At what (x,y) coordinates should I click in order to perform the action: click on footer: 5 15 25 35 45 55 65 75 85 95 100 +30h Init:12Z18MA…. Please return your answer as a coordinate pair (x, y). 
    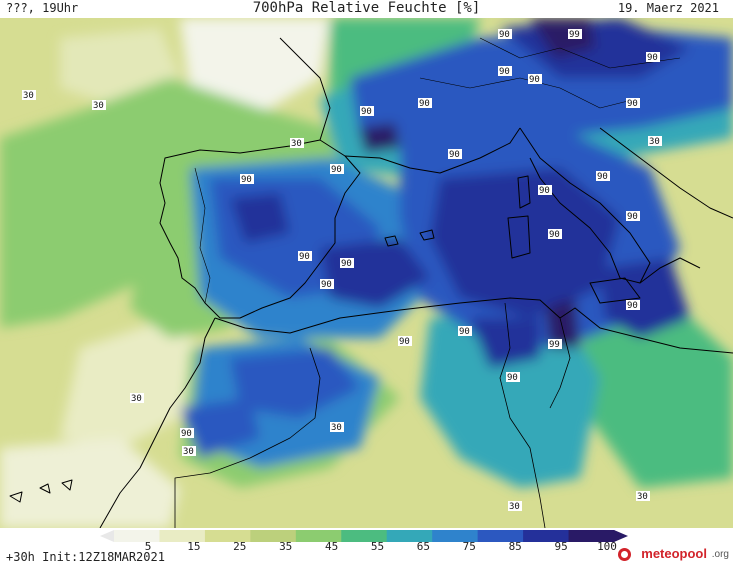
    Looking at the image, I should click on (366, 547).